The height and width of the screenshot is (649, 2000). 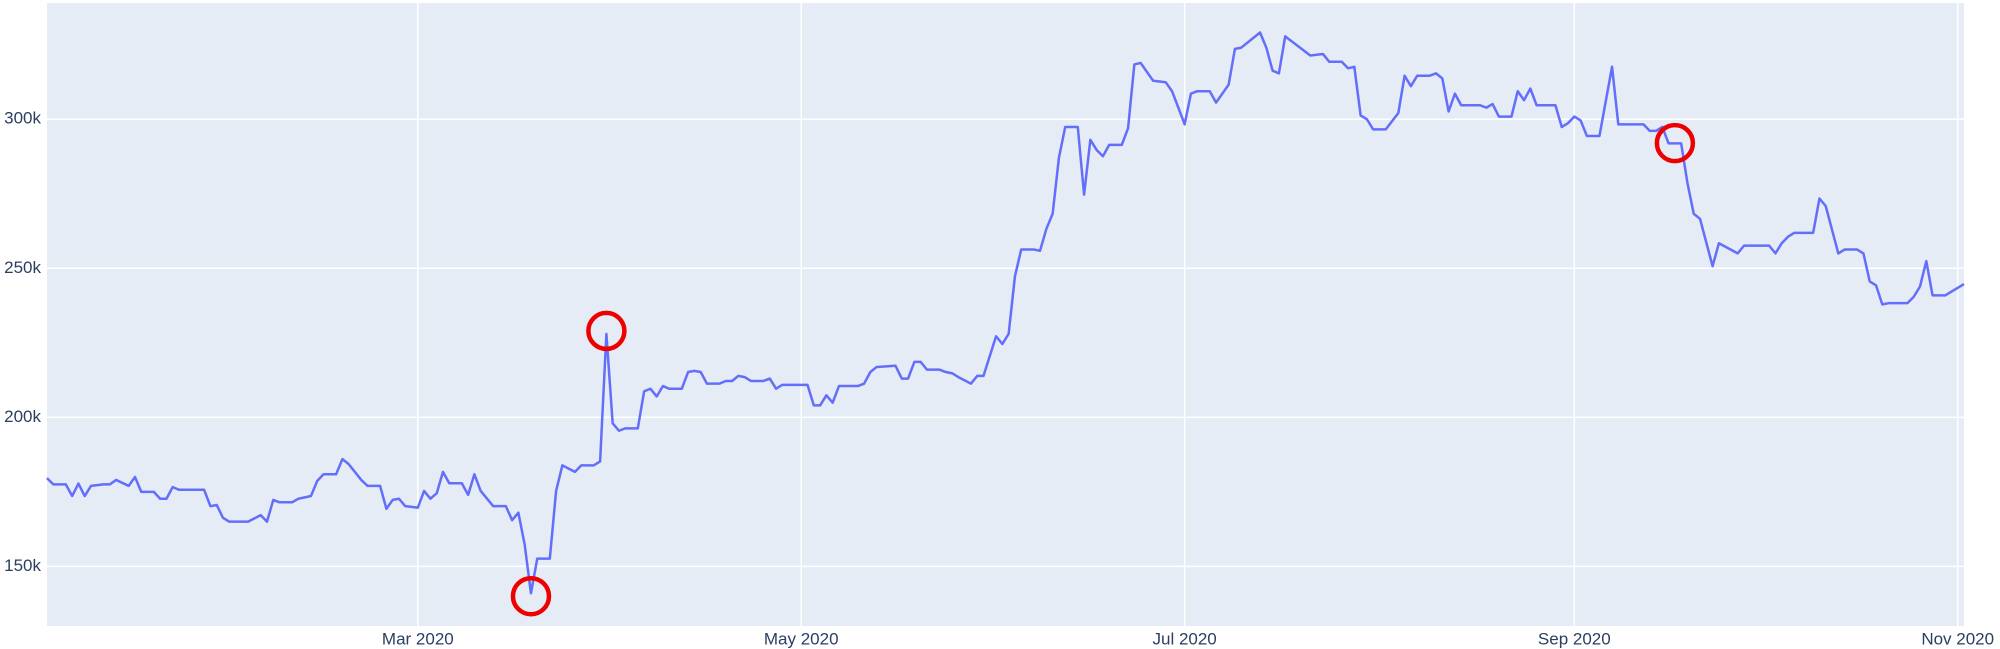 What do you see at coordinates (22, 267) in the screenshot?
I see `y-tick-label: 250k` at bounding box center [22, 267].